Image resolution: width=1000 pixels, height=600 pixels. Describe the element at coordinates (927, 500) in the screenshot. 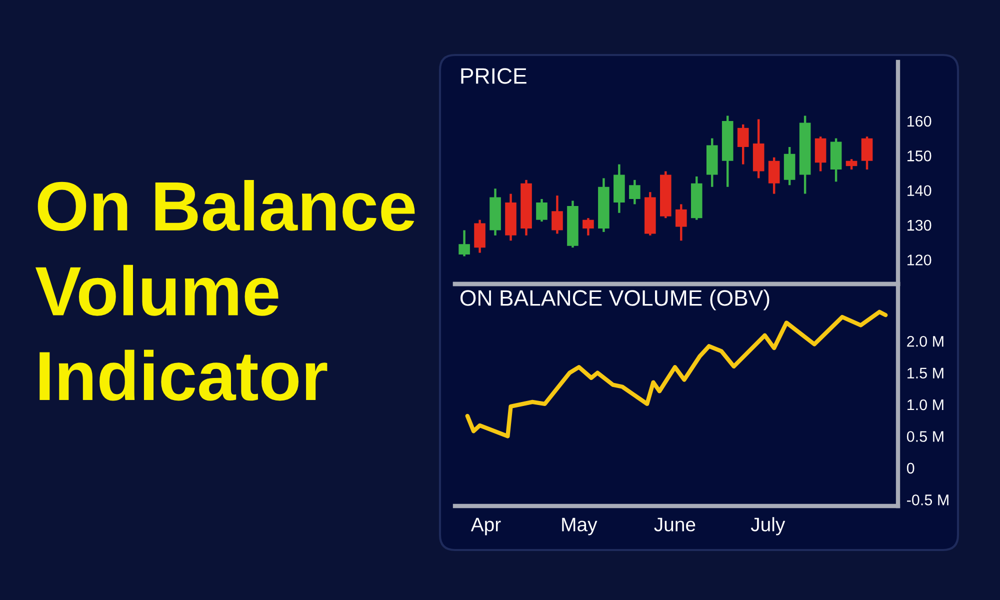

I see `y-tick-label: -0.5 M` at that location.